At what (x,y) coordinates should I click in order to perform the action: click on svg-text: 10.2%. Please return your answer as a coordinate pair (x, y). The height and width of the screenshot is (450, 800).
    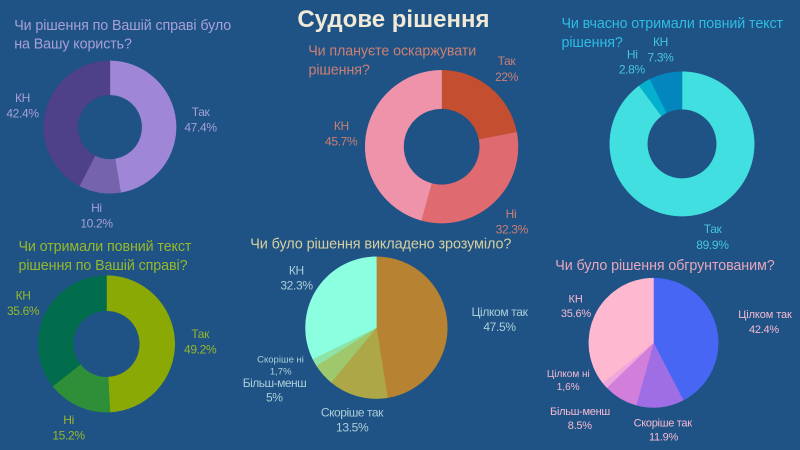
    Looking at the image, I should click on (96, 224).